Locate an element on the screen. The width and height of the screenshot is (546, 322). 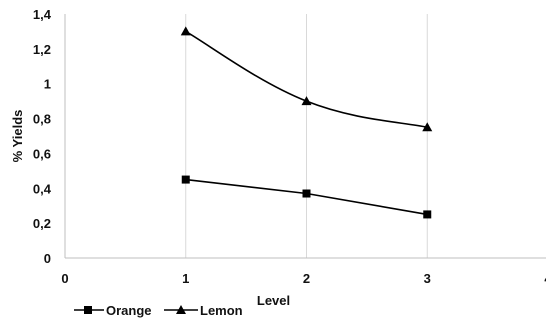
legend-label-lemon: Lemon is located at coordinates (221, 310).